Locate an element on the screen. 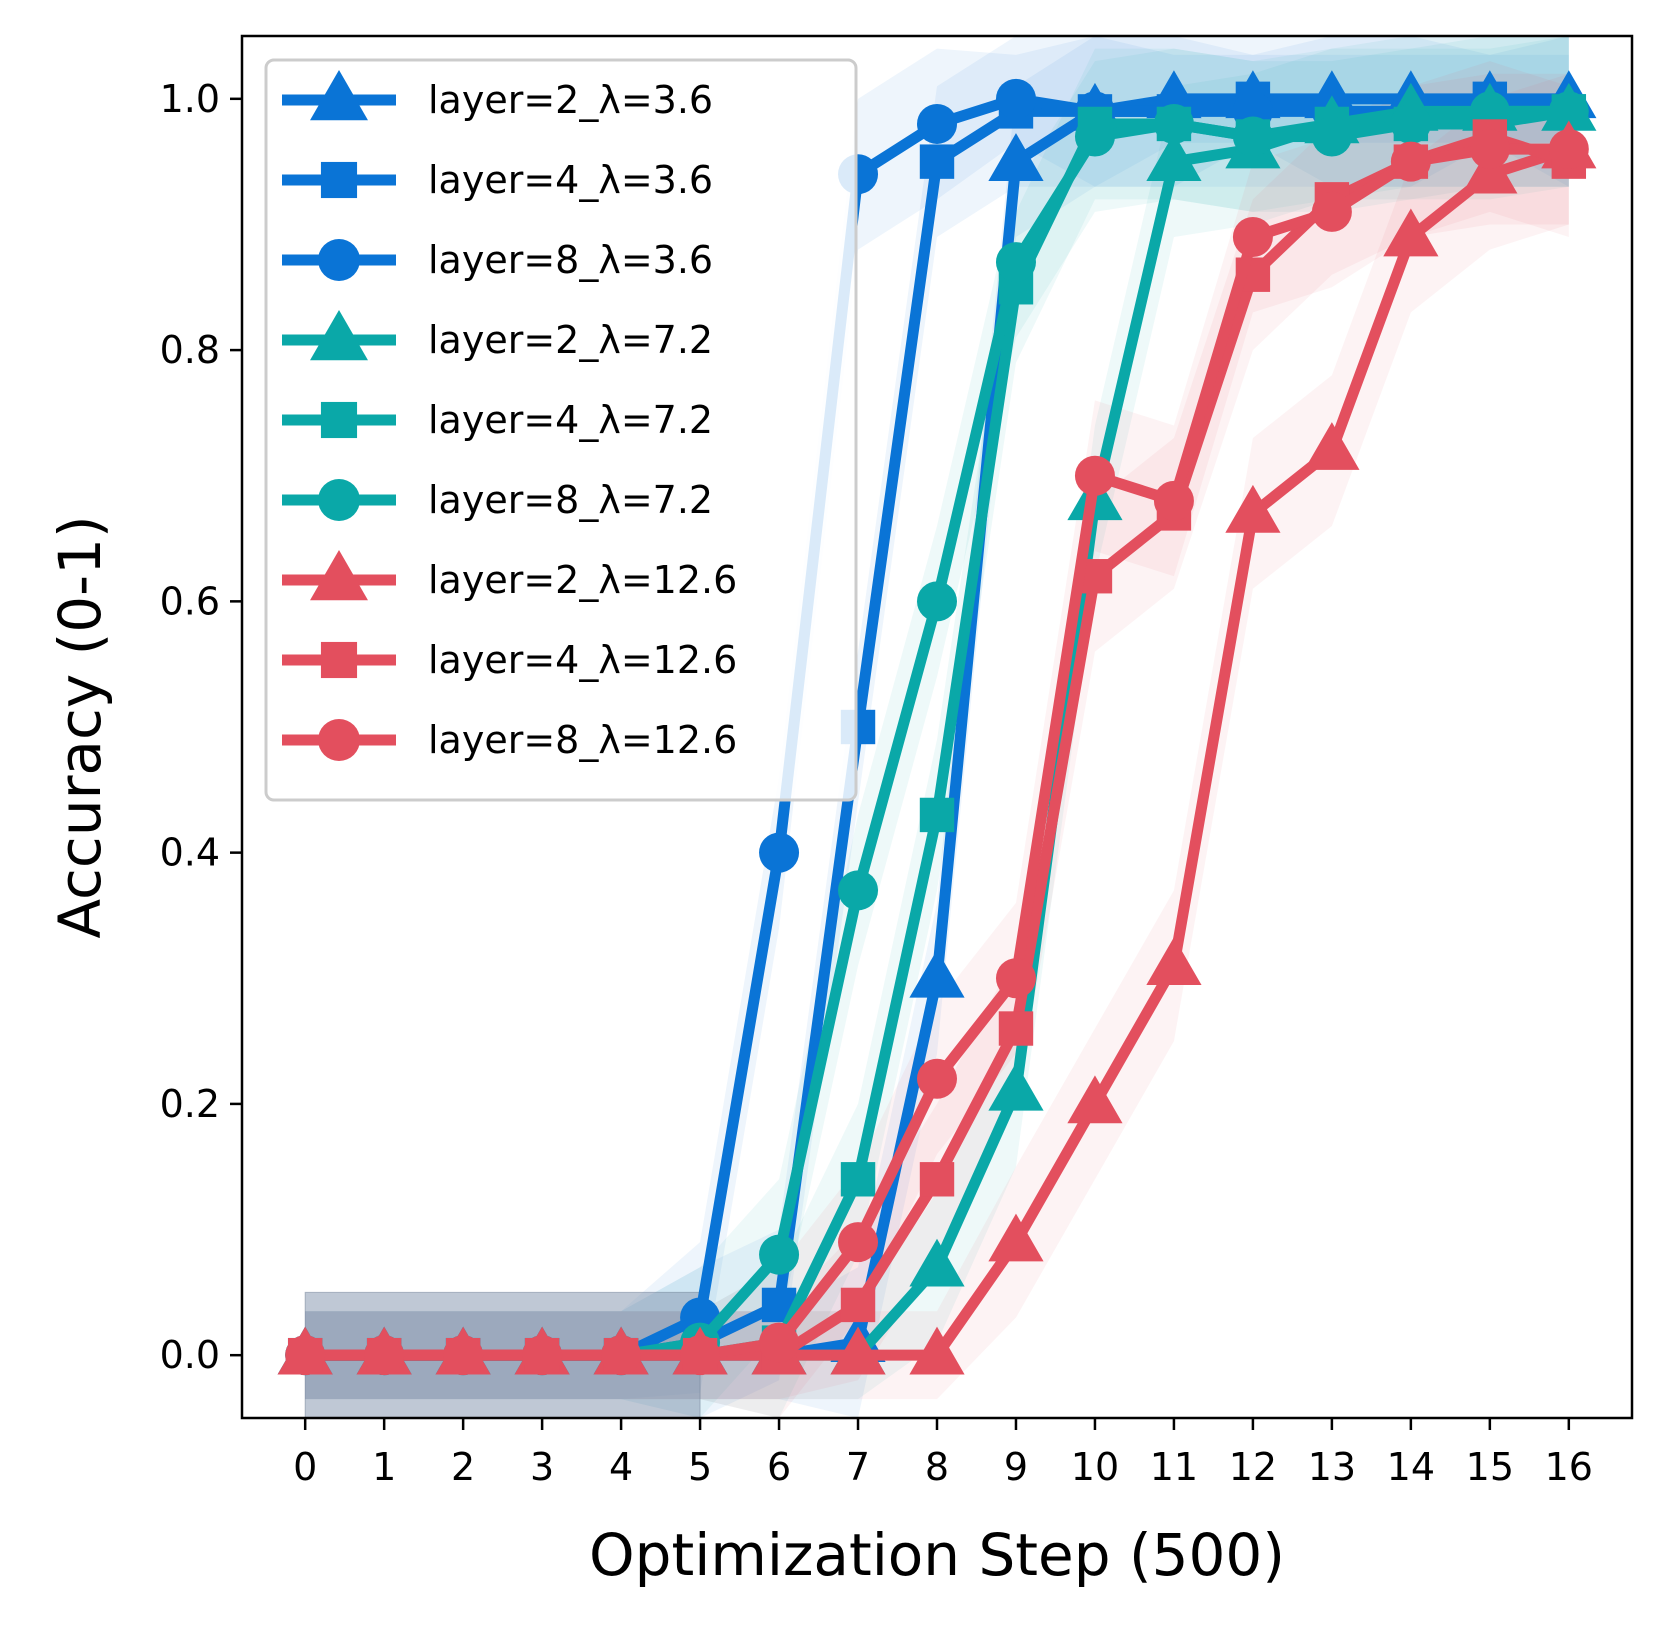 The width and height of the screenshot is (1660, 1627). legend-item: layer=2_λ=3.6 is located at coordinates (497, 96).